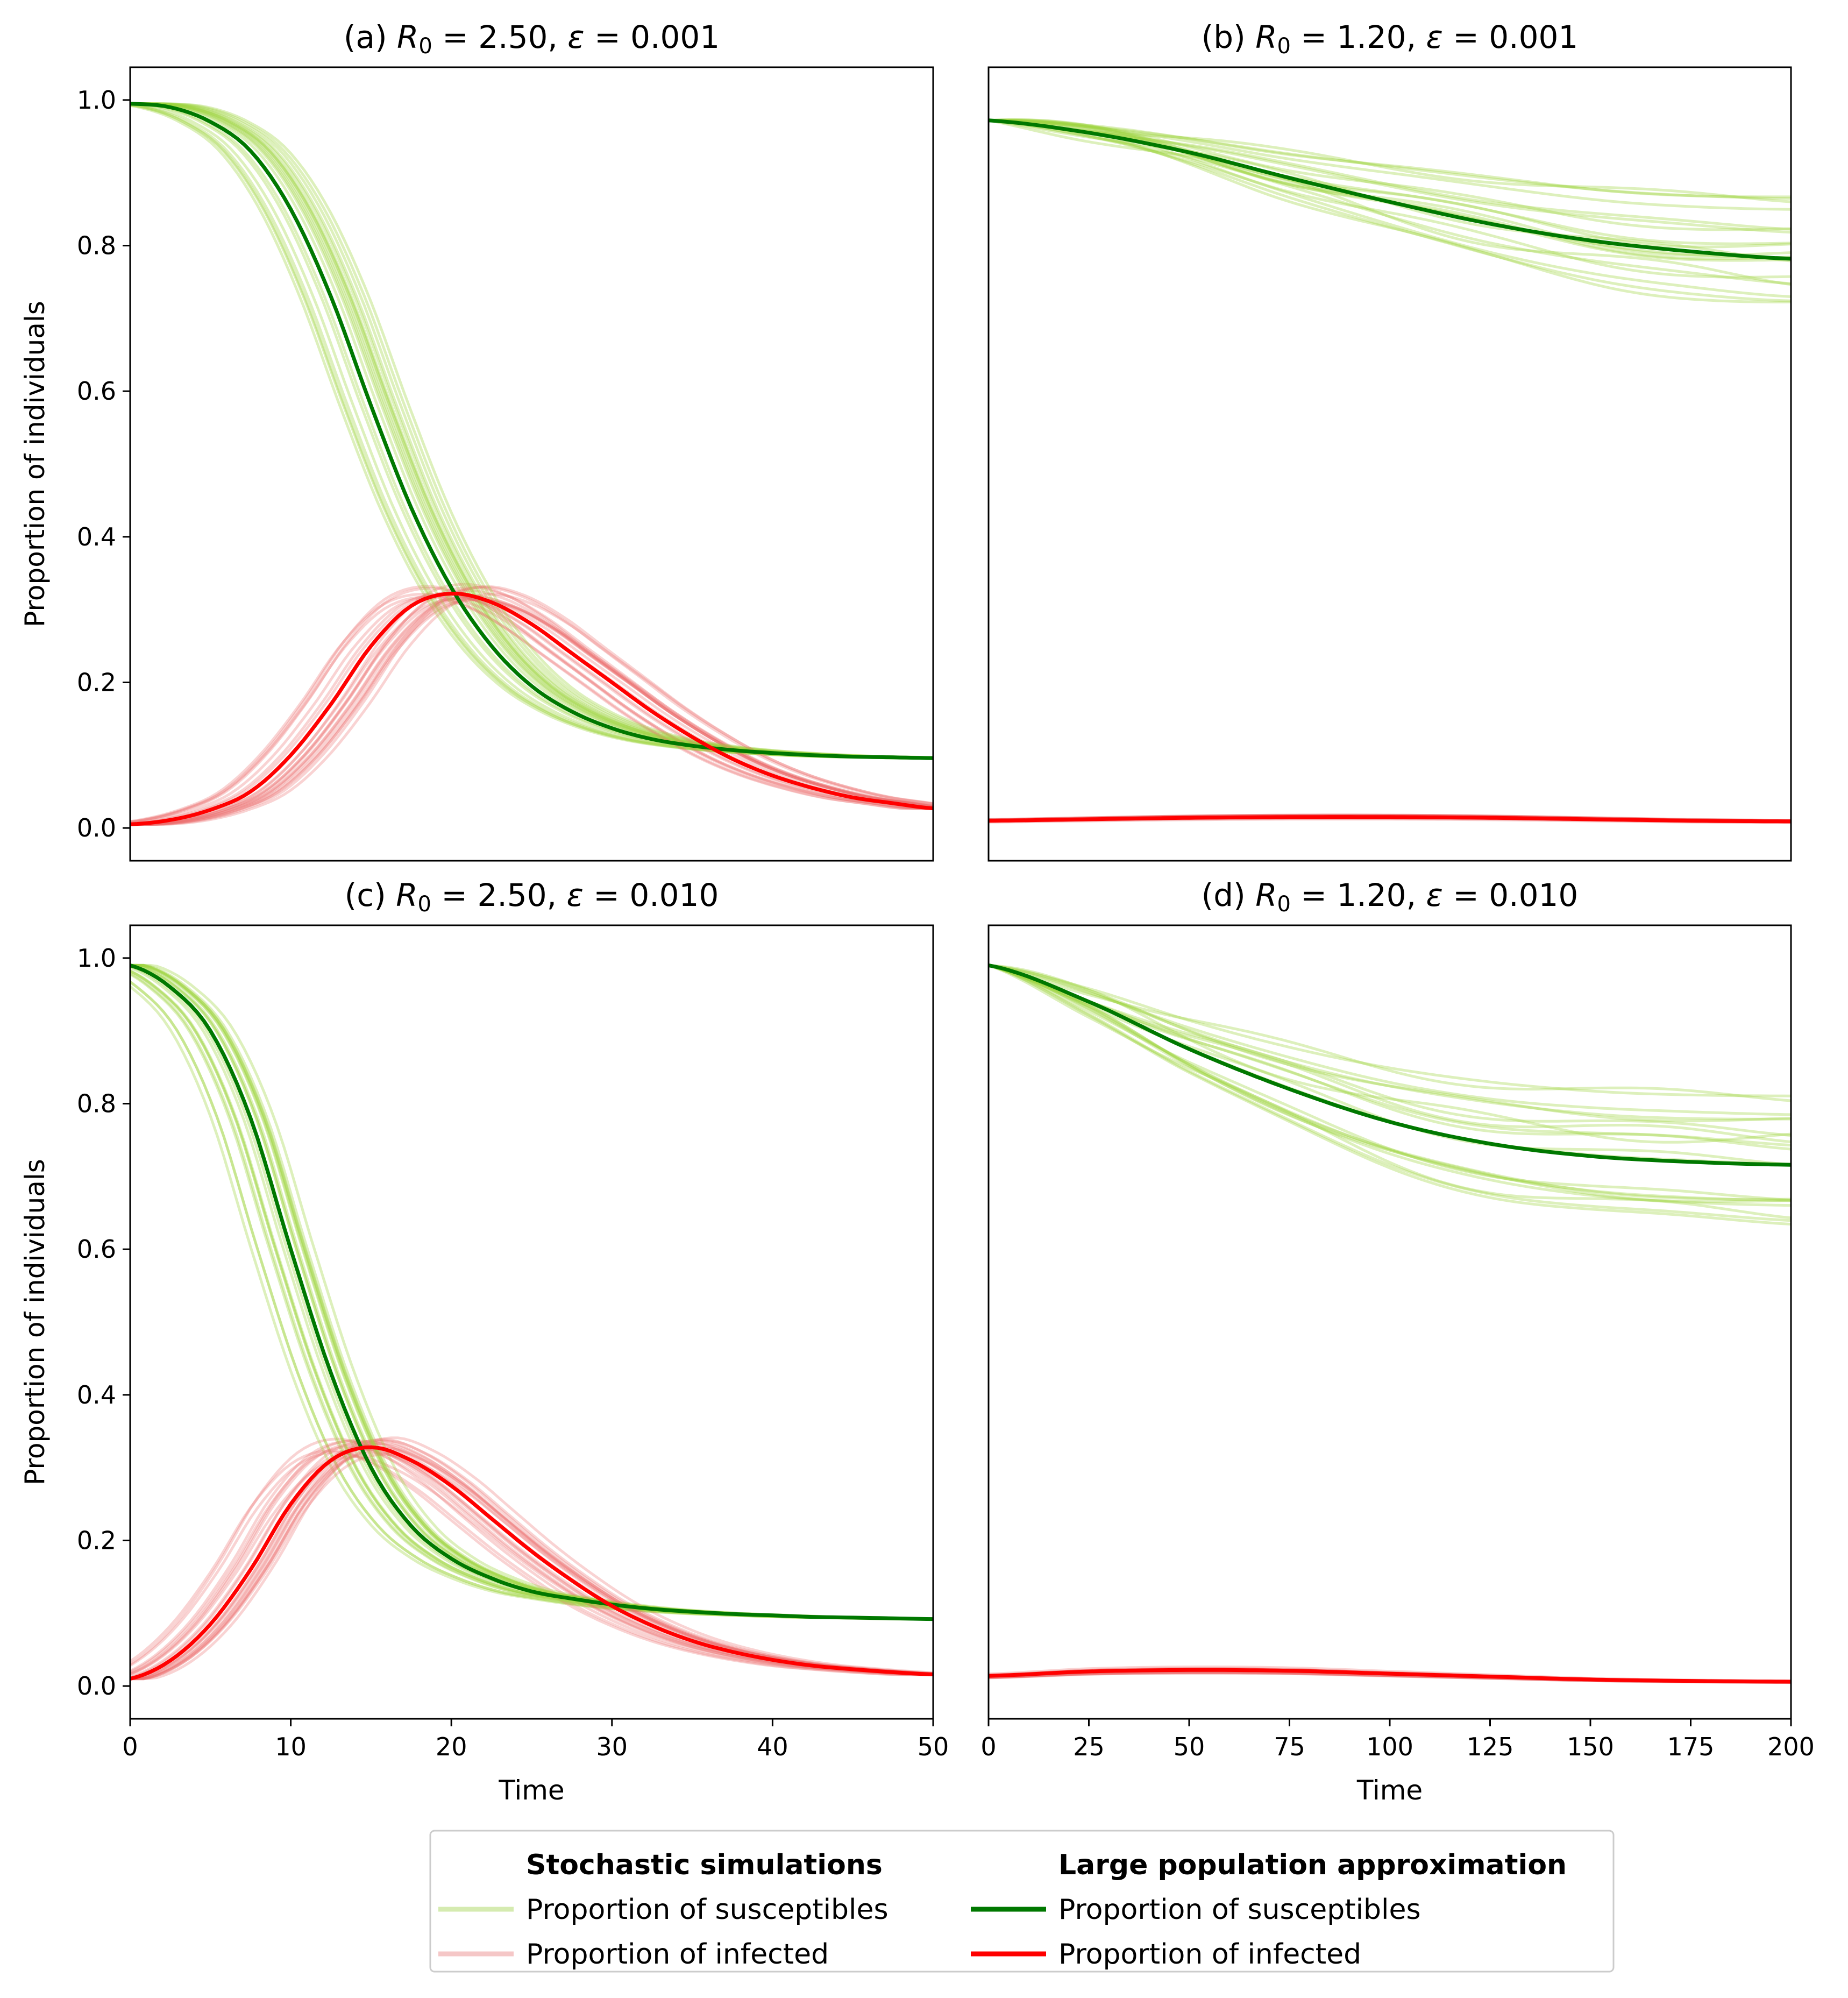  I want to click on panel-d-xtick-label: 75, so click(1289, 1746).